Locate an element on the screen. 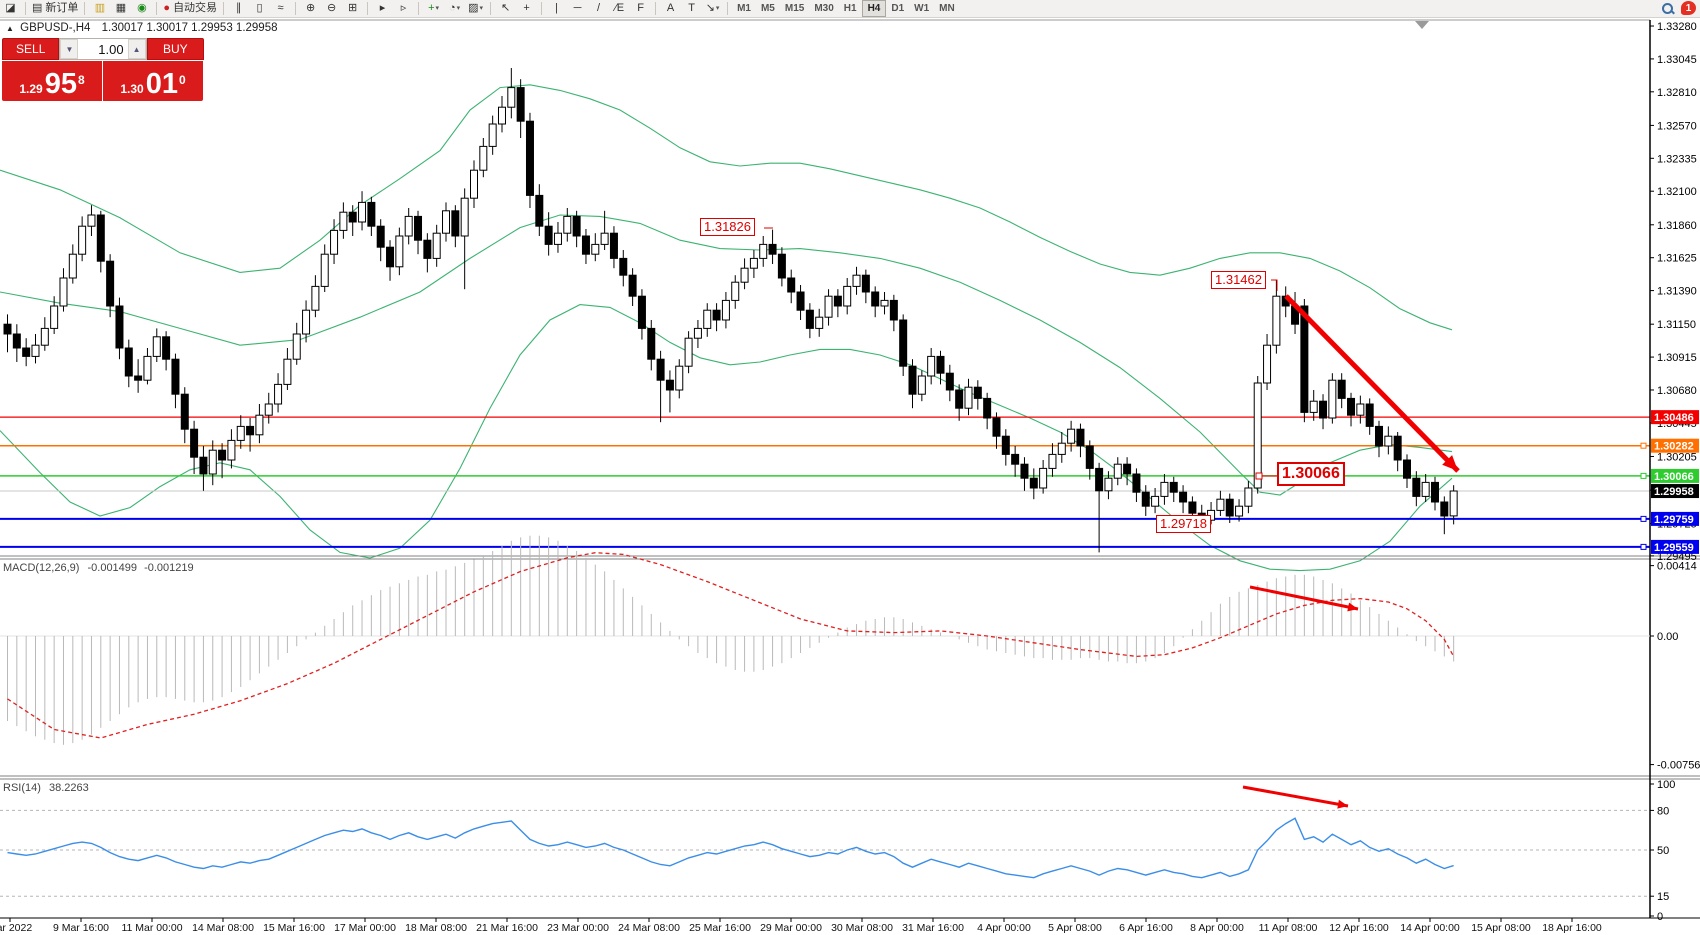 The image size is (1700, 935). time-tick-label: 23 Mar 00:00 is located at coordinates (578, 928).